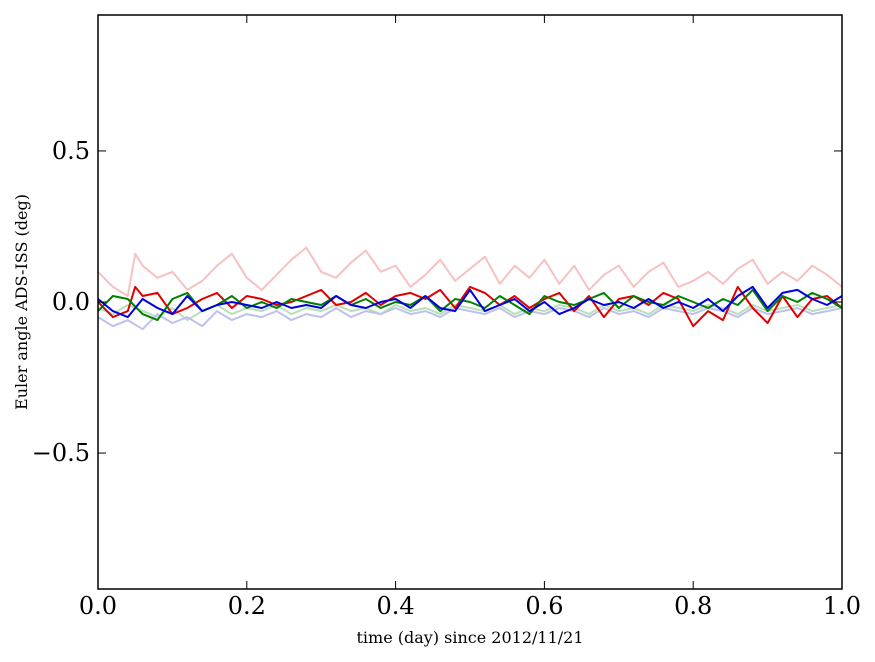 The image size is (875, 662). I want to click on y-tick-label-2: 0.0, so click(71, 302).